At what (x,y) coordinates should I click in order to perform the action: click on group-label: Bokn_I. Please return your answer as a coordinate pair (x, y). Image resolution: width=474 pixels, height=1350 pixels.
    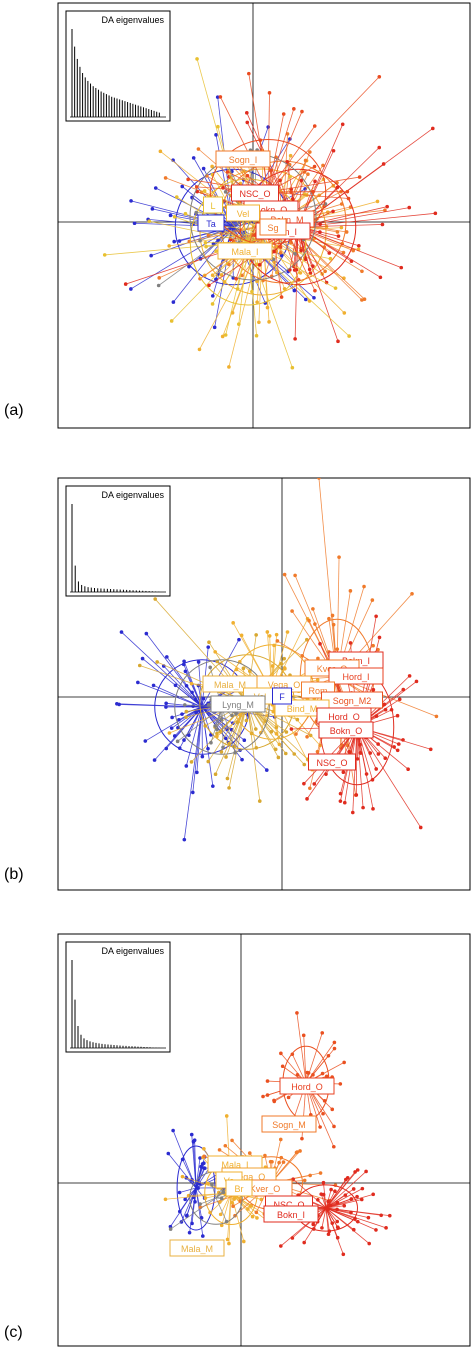
    Looking at the image, I should click on (356, 660).